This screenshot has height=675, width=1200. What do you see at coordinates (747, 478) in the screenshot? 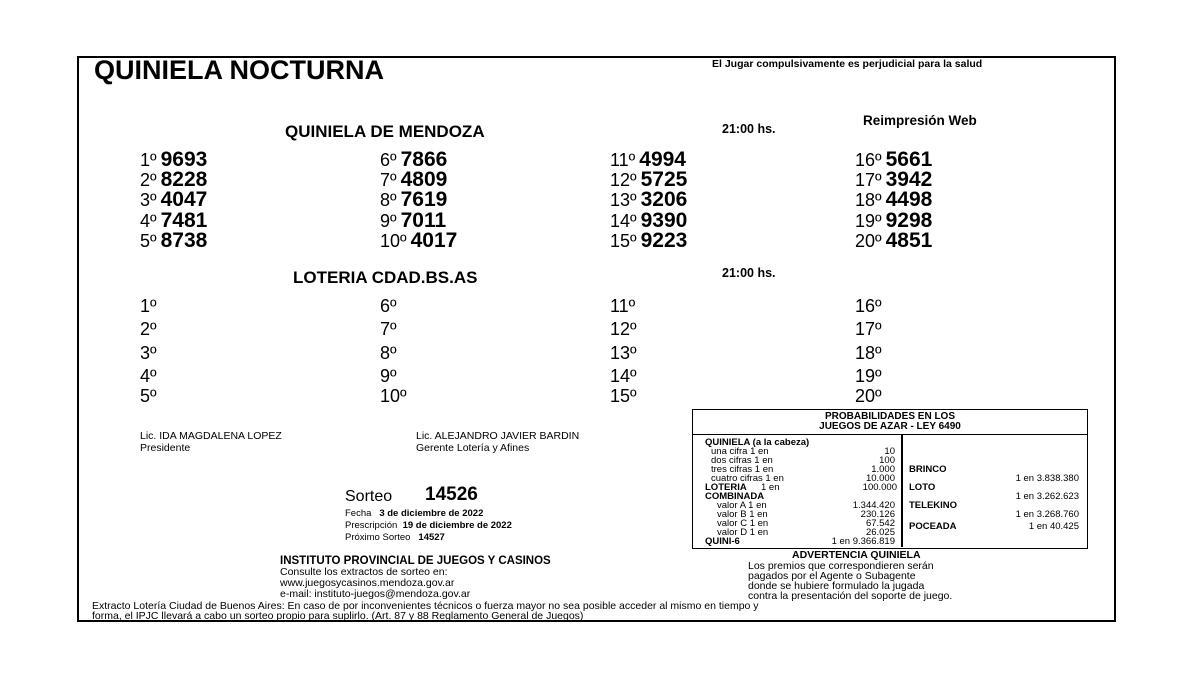
I see `prob-label: cuatro cifras 1 en` at bounding box center [747, 478].